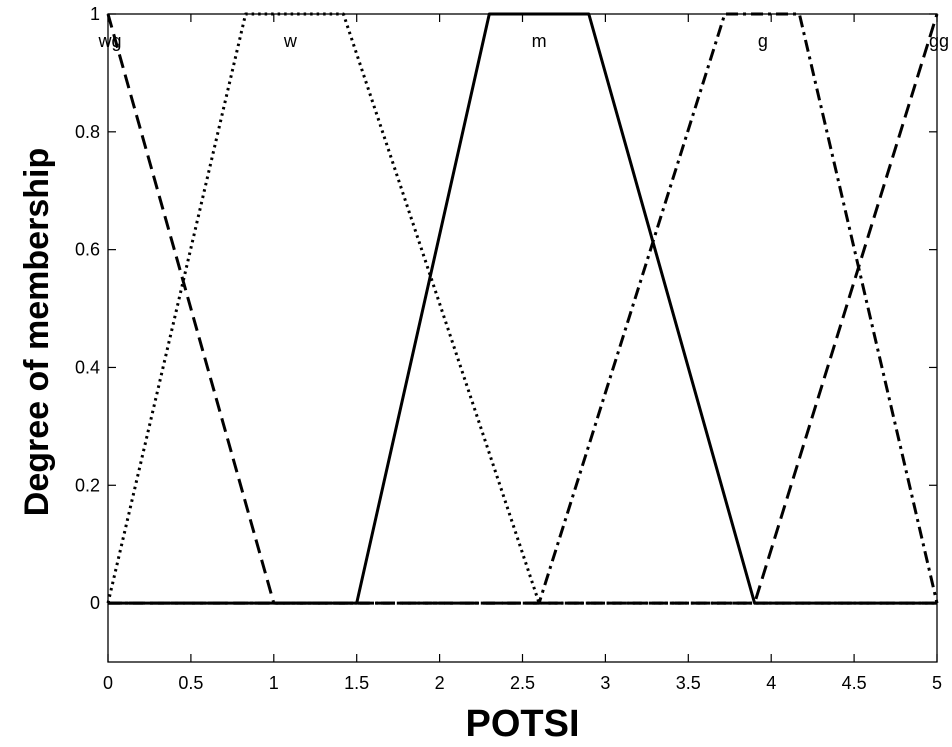 The height and width of the screenshot is (747, 952). Describe the element at coordinates (763, 41) in the screenshot. I see `mf-label-g: g` at that location.